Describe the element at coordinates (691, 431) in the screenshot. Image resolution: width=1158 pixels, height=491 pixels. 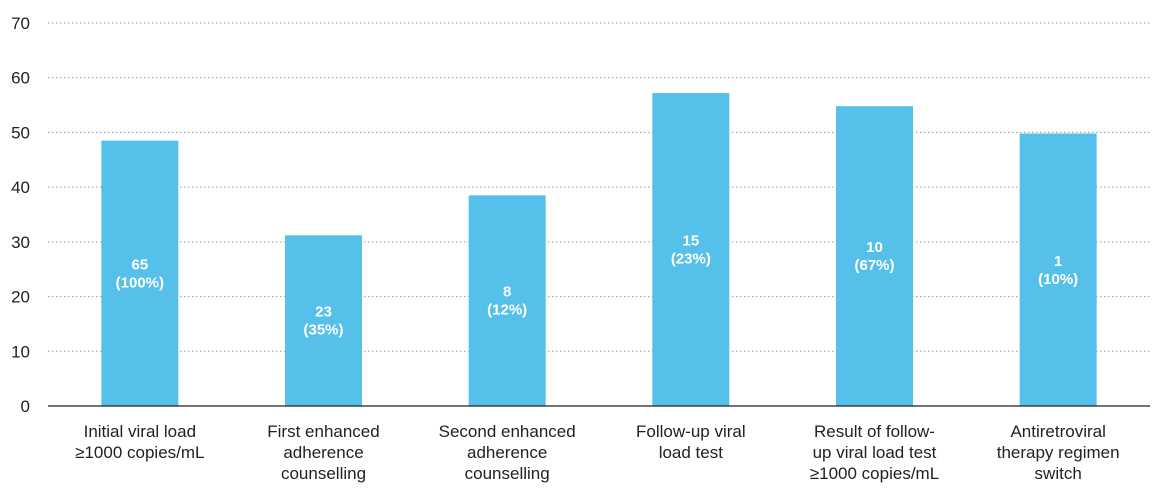
I see `x-category-label: Follow-up viral` at that location.